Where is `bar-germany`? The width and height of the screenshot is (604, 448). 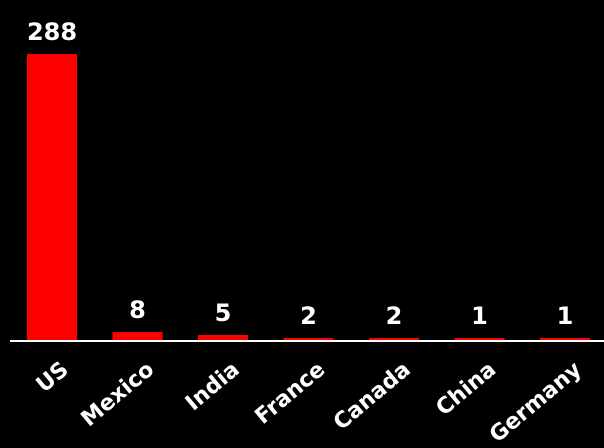
bar-germany is located at coordinates (565, 339).